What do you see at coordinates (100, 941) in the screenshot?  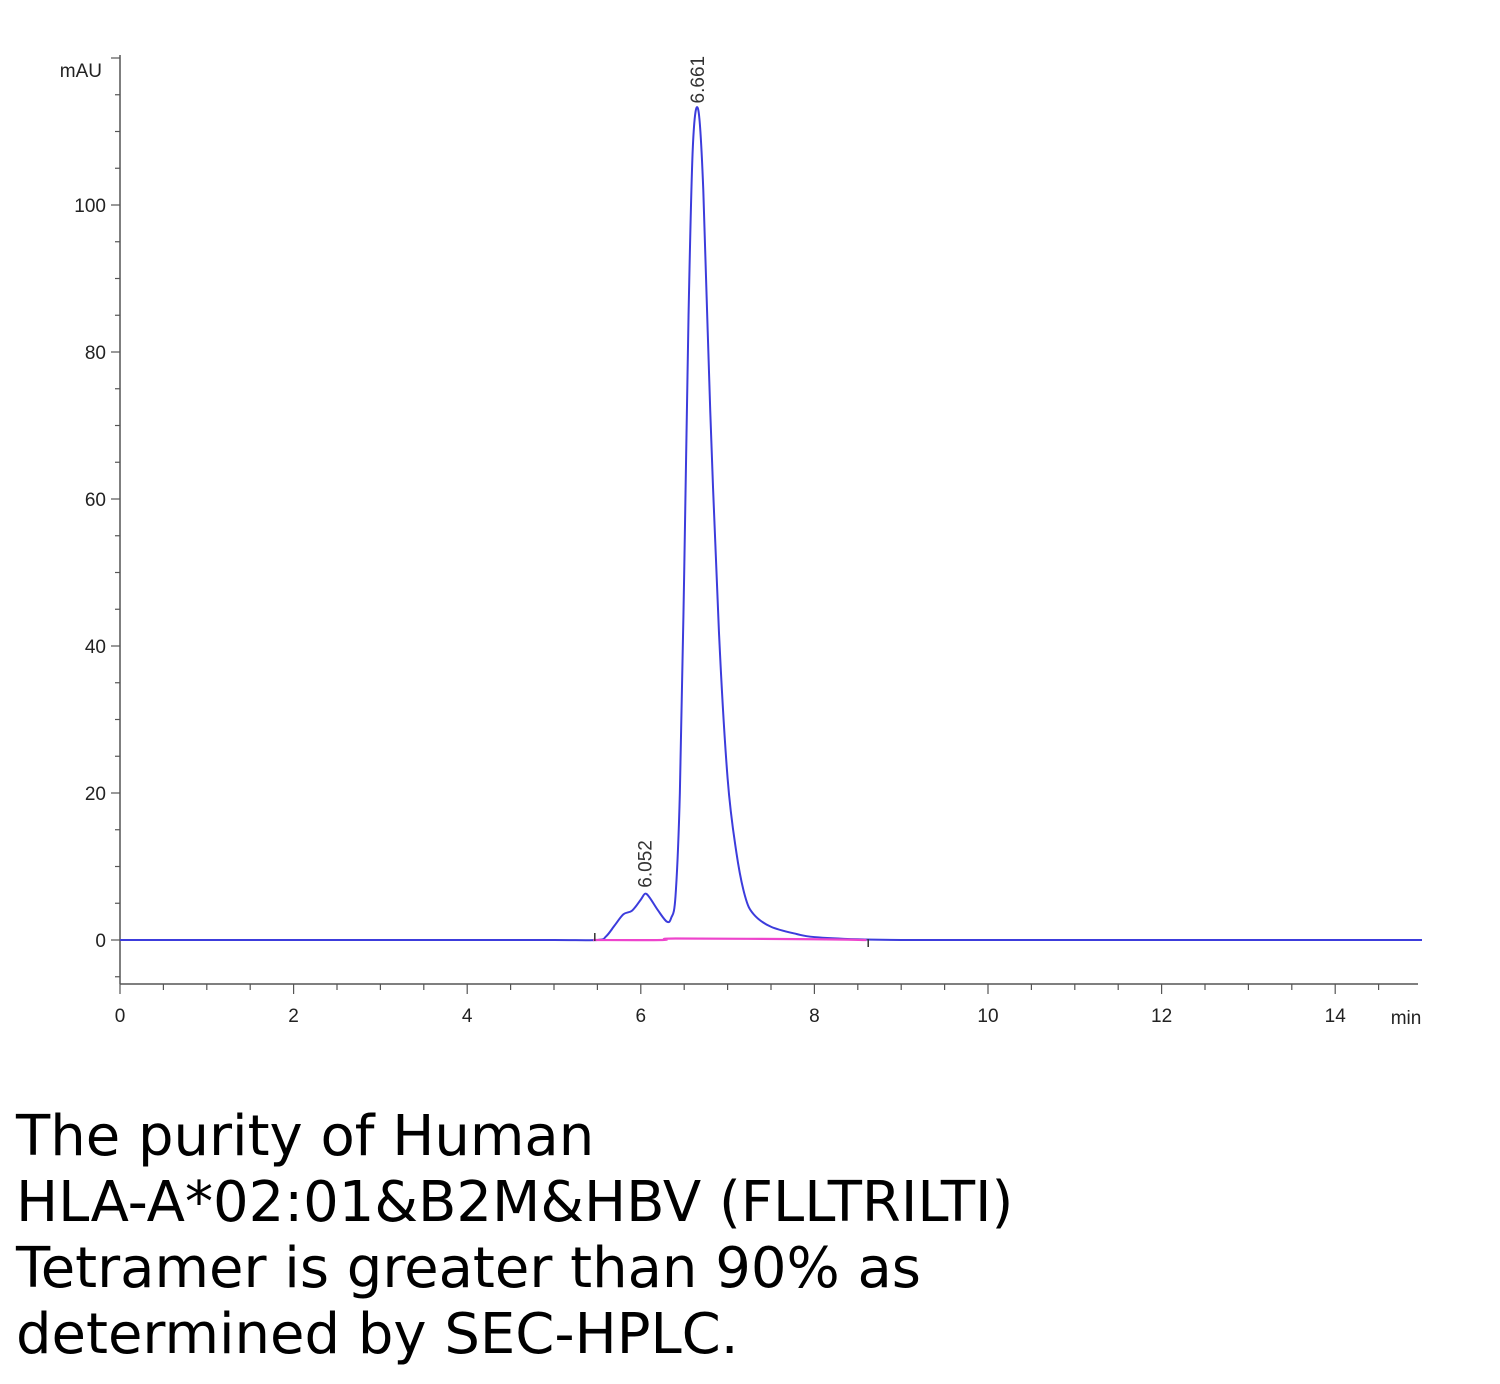 I see `y-tick-label: 0` at bounding box center [100, 941].